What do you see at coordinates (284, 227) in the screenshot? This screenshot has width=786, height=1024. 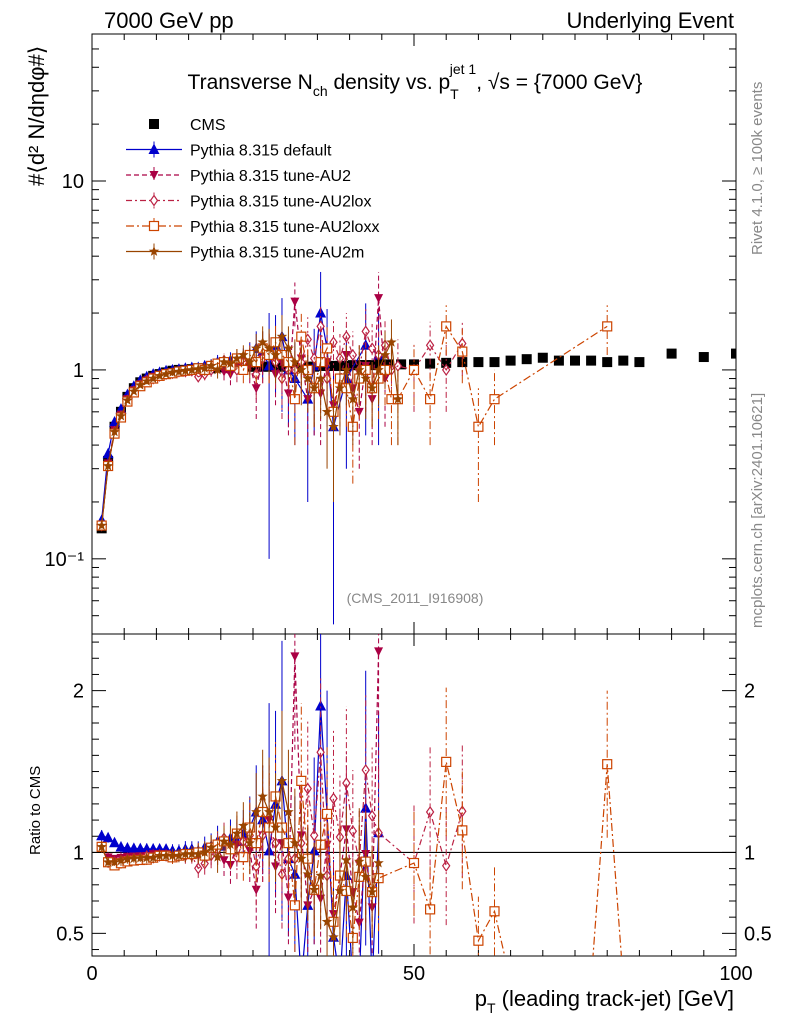 I see `legend-label: Pythia 8.315 tune-AU2loxx` at bounding box center [284, 227].